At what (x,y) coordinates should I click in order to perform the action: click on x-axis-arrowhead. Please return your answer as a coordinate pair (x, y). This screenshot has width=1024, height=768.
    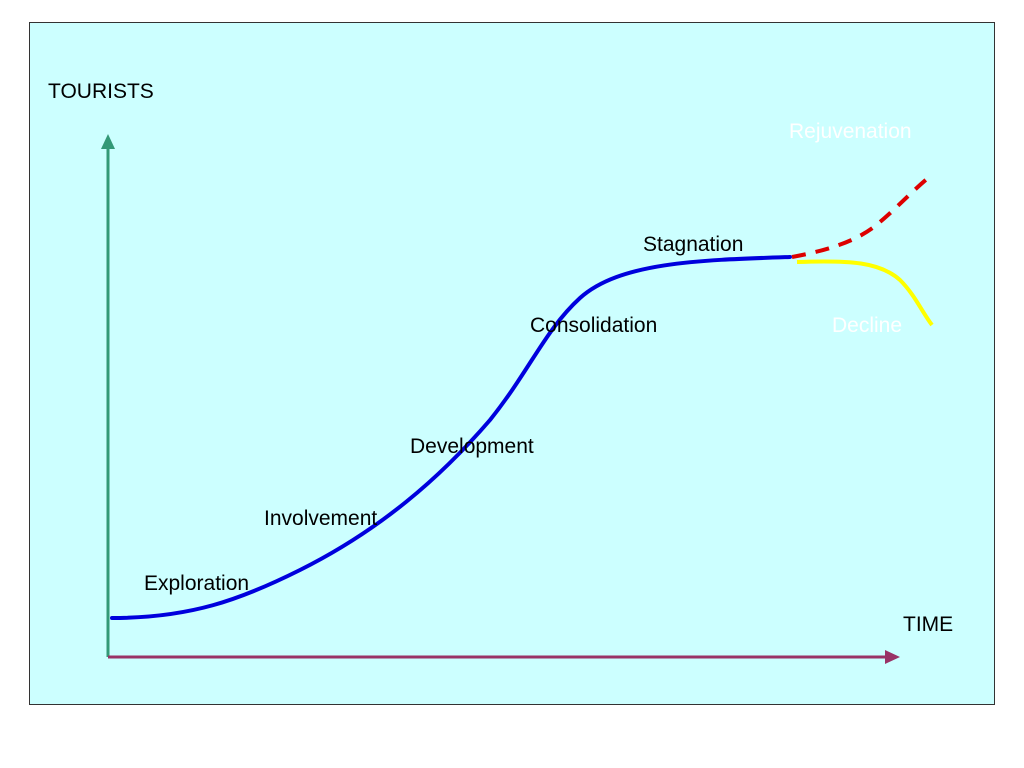
    Looking at the image, I should click on (892, 657).